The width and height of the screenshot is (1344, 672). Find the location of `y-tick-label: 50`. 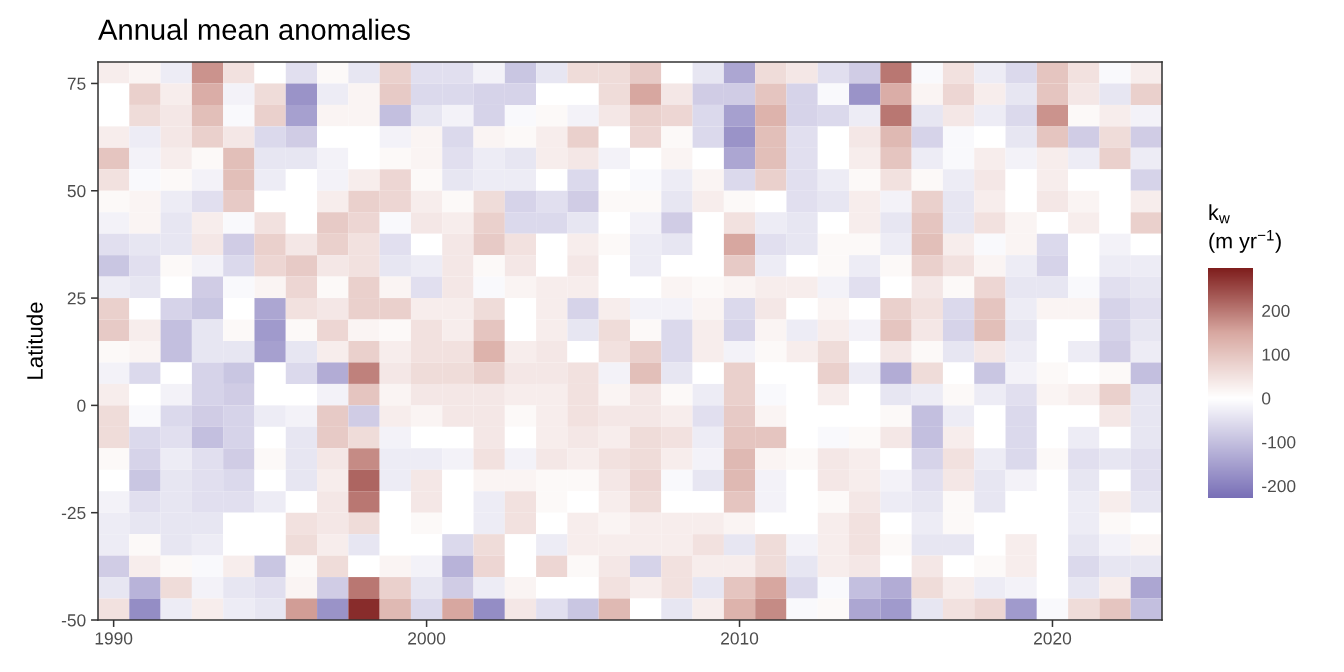

y-tick-label: 50 is located at coordinates (76, 191).